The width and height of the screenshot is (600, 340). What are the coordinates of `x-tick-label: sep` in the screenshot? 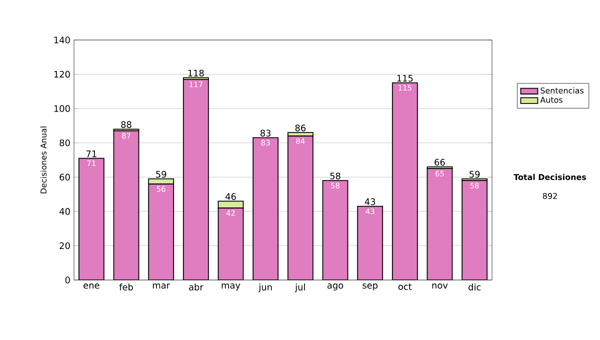 It's located at (370, 287).